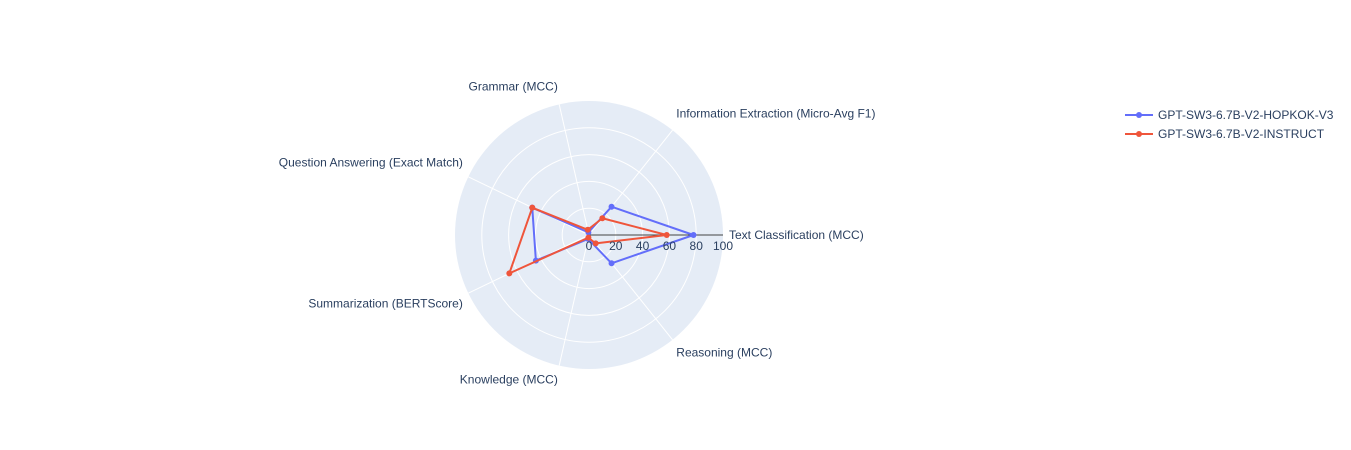 This screenshot has width=1351, height=450. I want to click on data-series, so click(601, 240).